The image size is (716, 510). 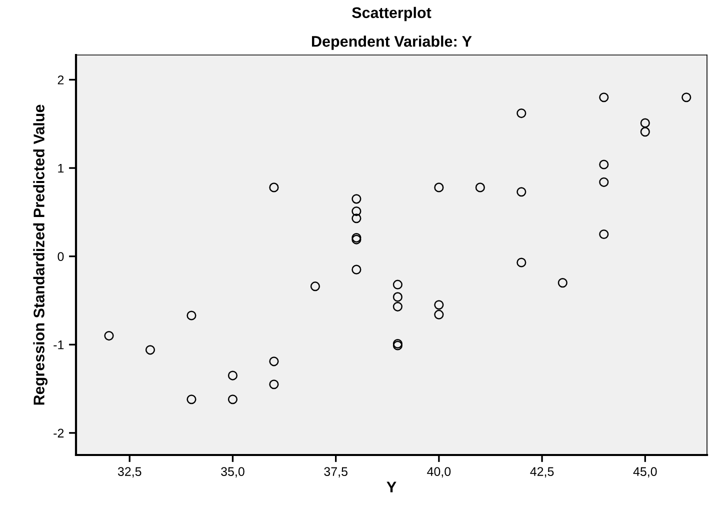 What do you see at coordinates (391, 487) in the screenshot?
I see `x-axis-title: Y` at bounding box center [391, 487].